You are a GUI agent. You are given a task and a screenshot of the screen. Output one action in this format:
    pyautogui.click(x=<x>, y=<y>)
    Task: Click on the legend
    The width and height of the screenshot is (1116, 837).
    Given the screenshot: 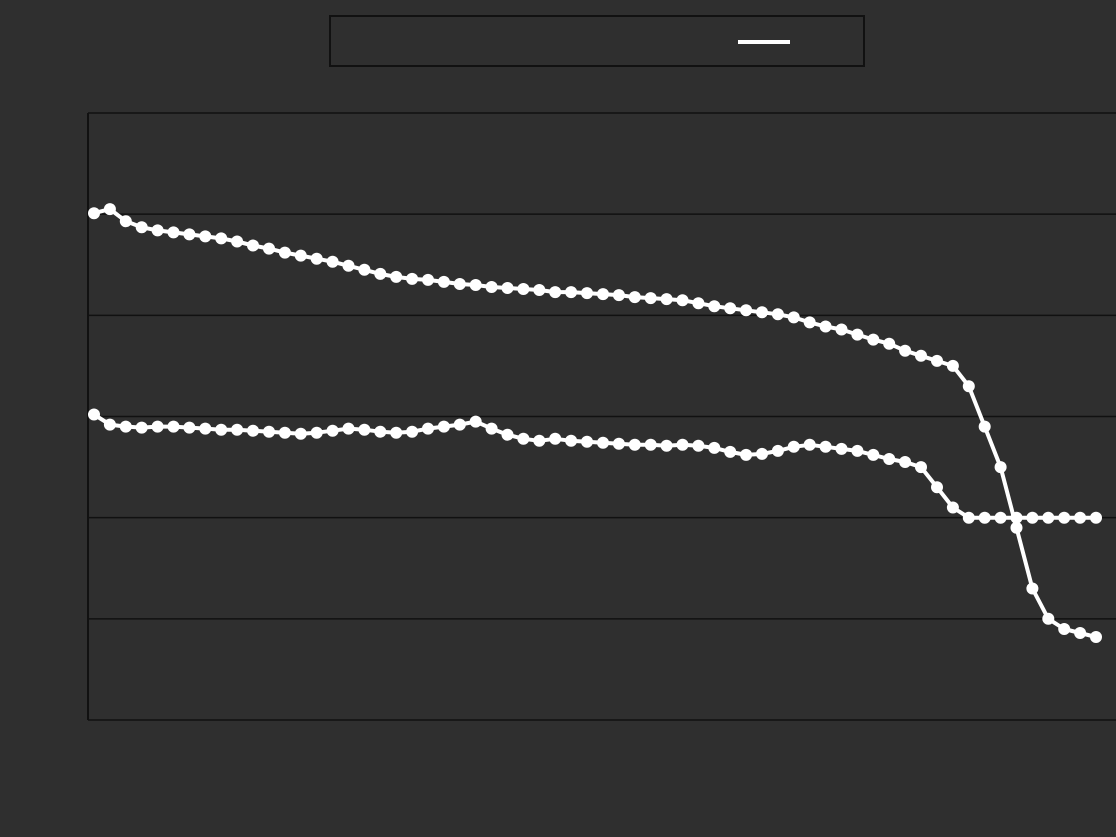 What is the action you would take?
    pyautogui.click(x=597, y=41)
    